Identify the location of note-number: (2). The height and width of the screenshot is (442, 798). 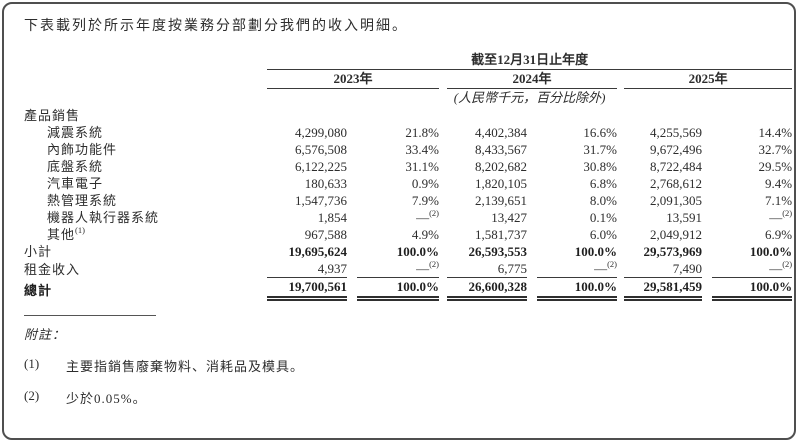
(32, 395).